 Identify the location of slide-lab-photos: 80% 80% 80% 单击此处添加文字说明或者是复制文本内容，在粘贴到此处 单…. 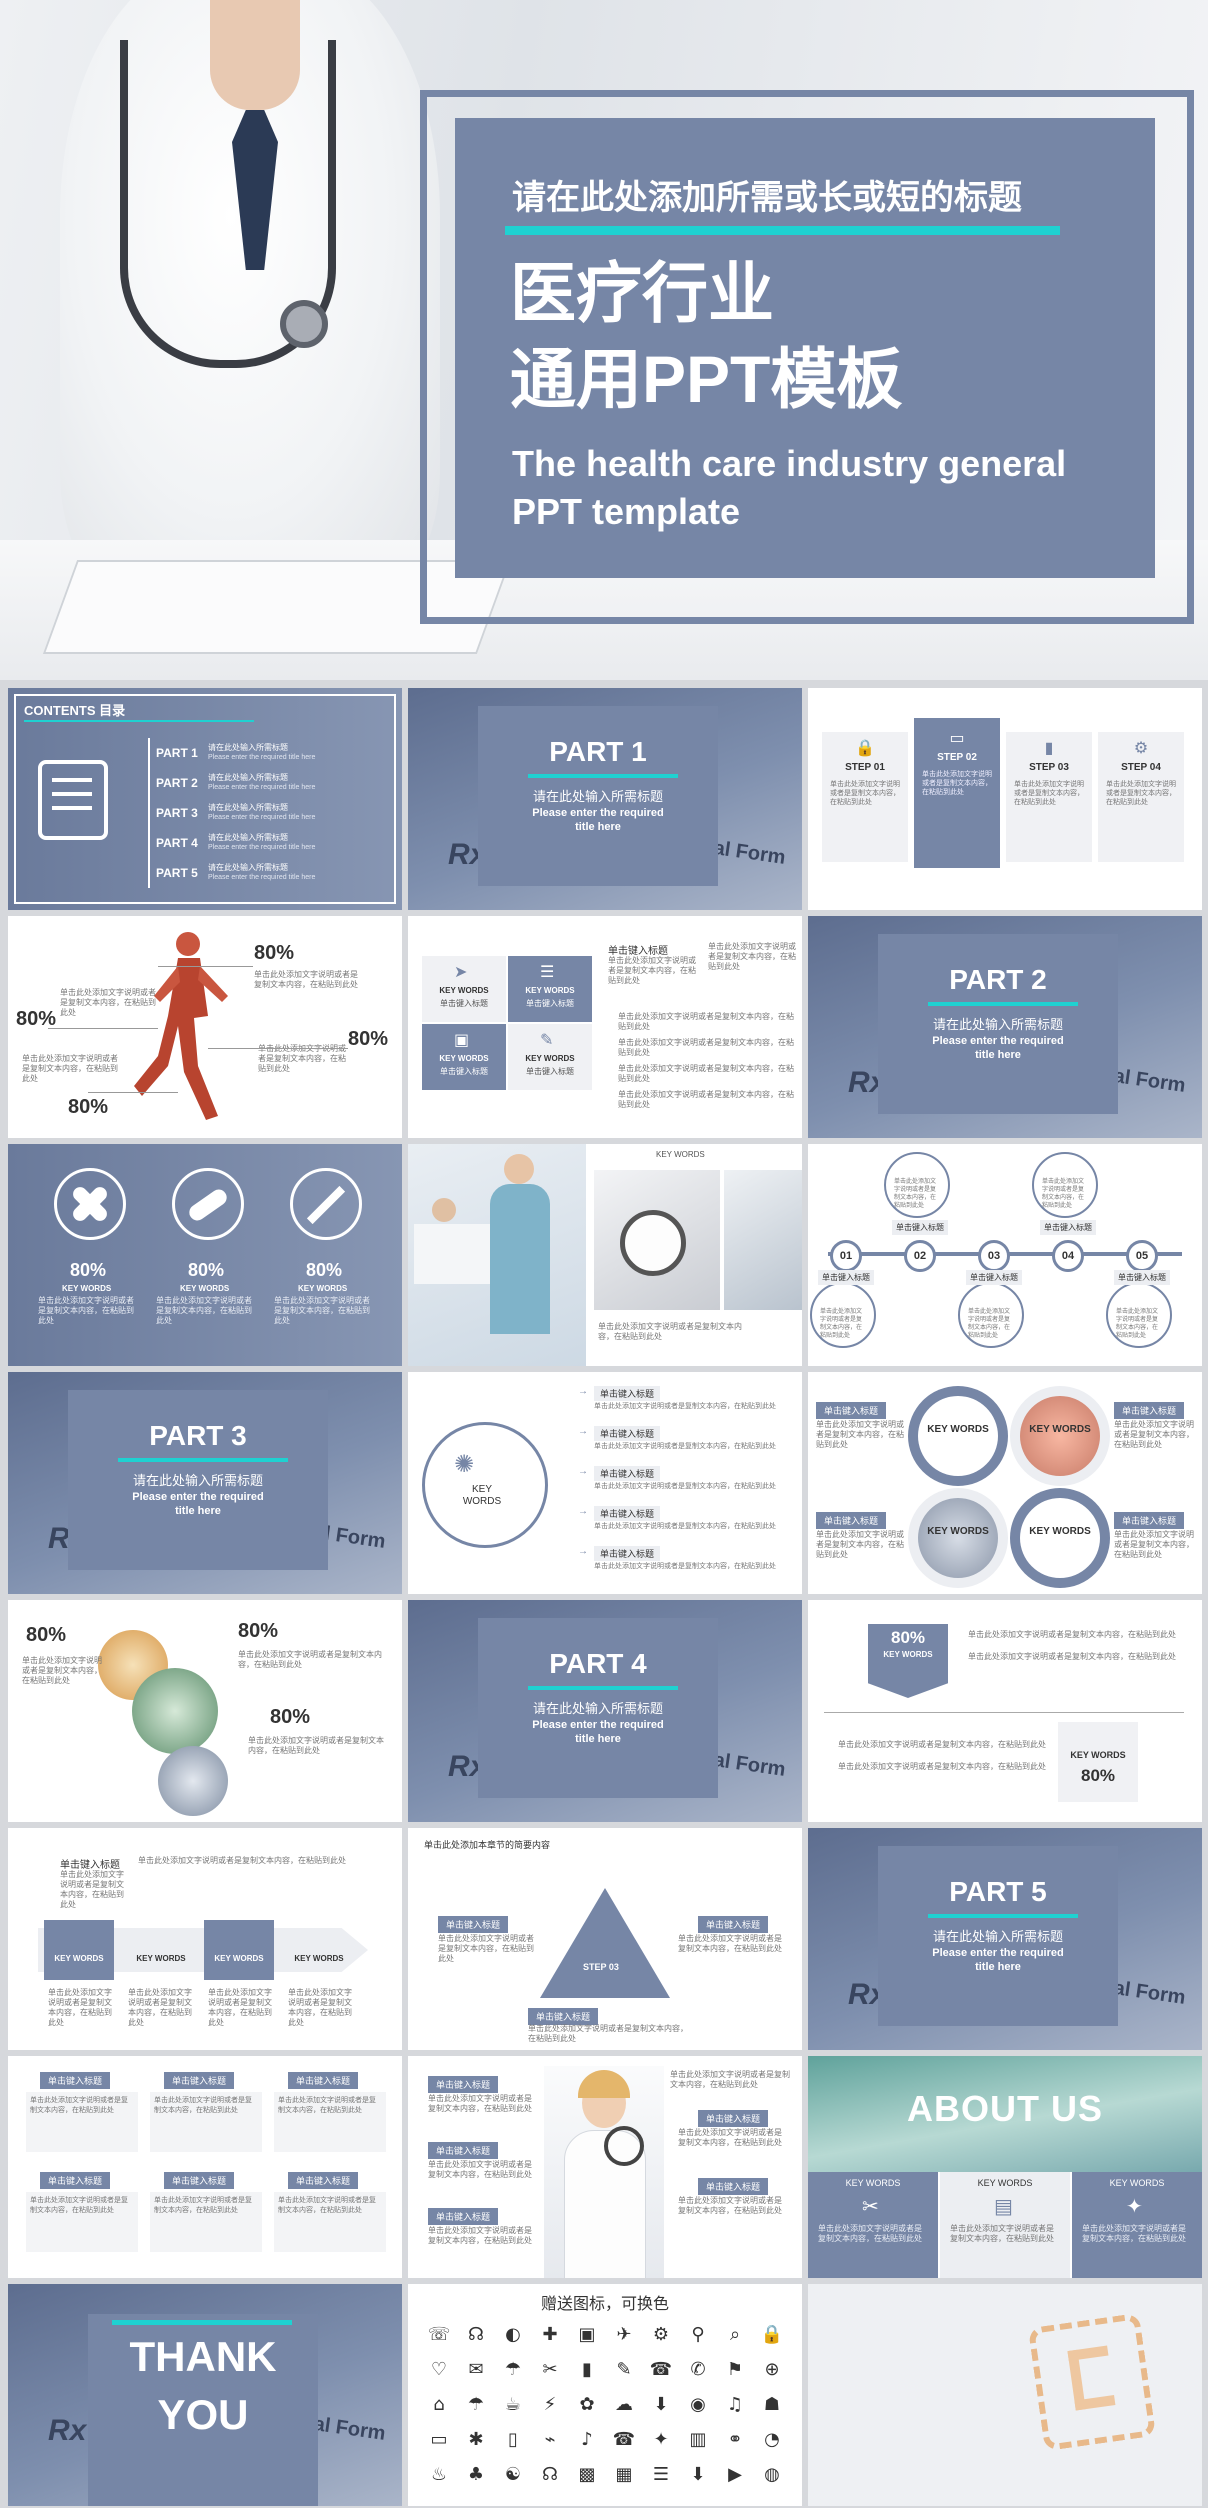
(205, 1711).